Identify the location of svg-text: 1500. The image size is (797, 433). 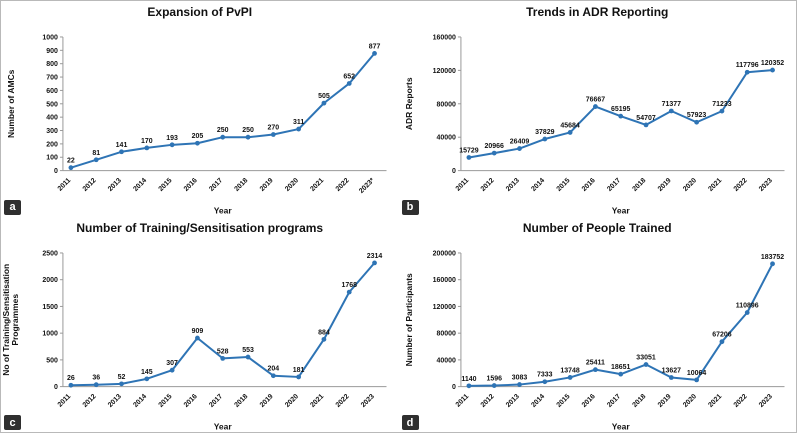
(50, 306).